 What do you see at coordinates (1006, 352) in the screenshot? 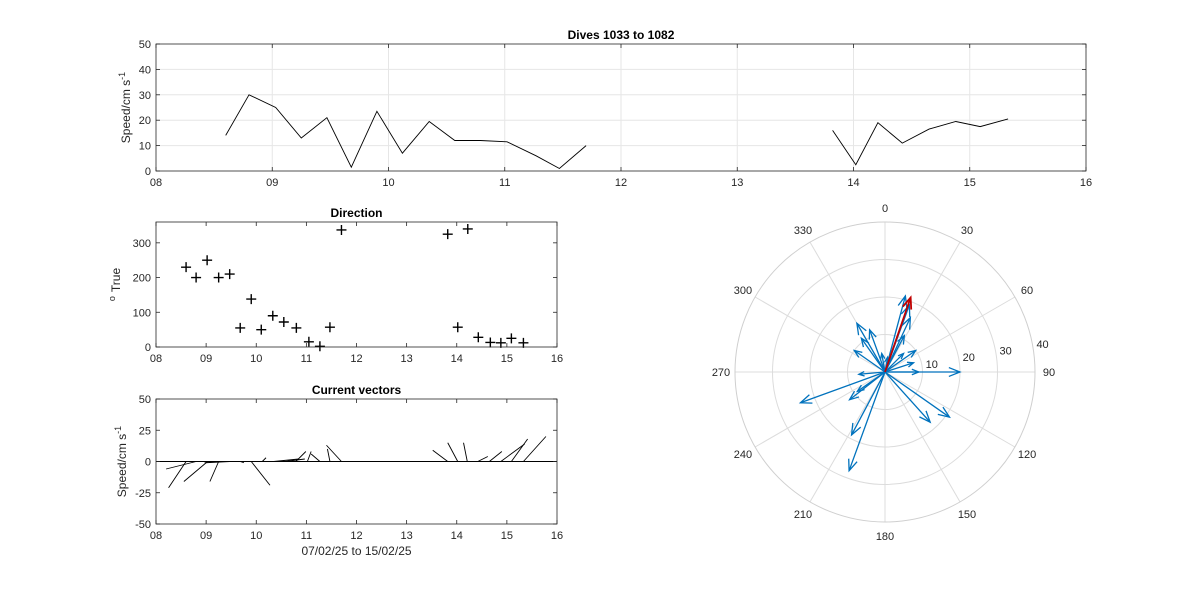
I see `polar-radius-label: 30` at bounding box center [1006, 352].